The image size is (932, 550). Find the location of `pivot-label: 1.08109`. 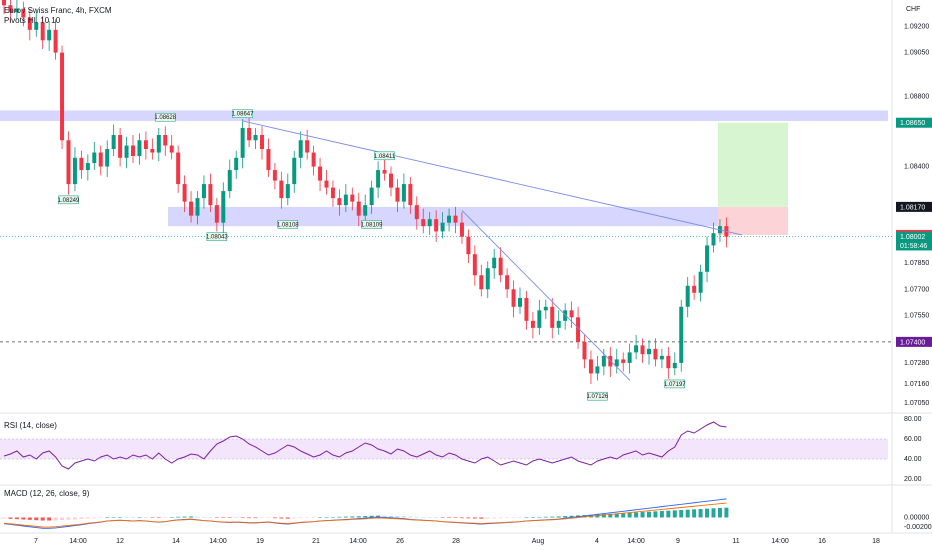

pivot-label: 1.08109 is located at coordinates (372, 225).